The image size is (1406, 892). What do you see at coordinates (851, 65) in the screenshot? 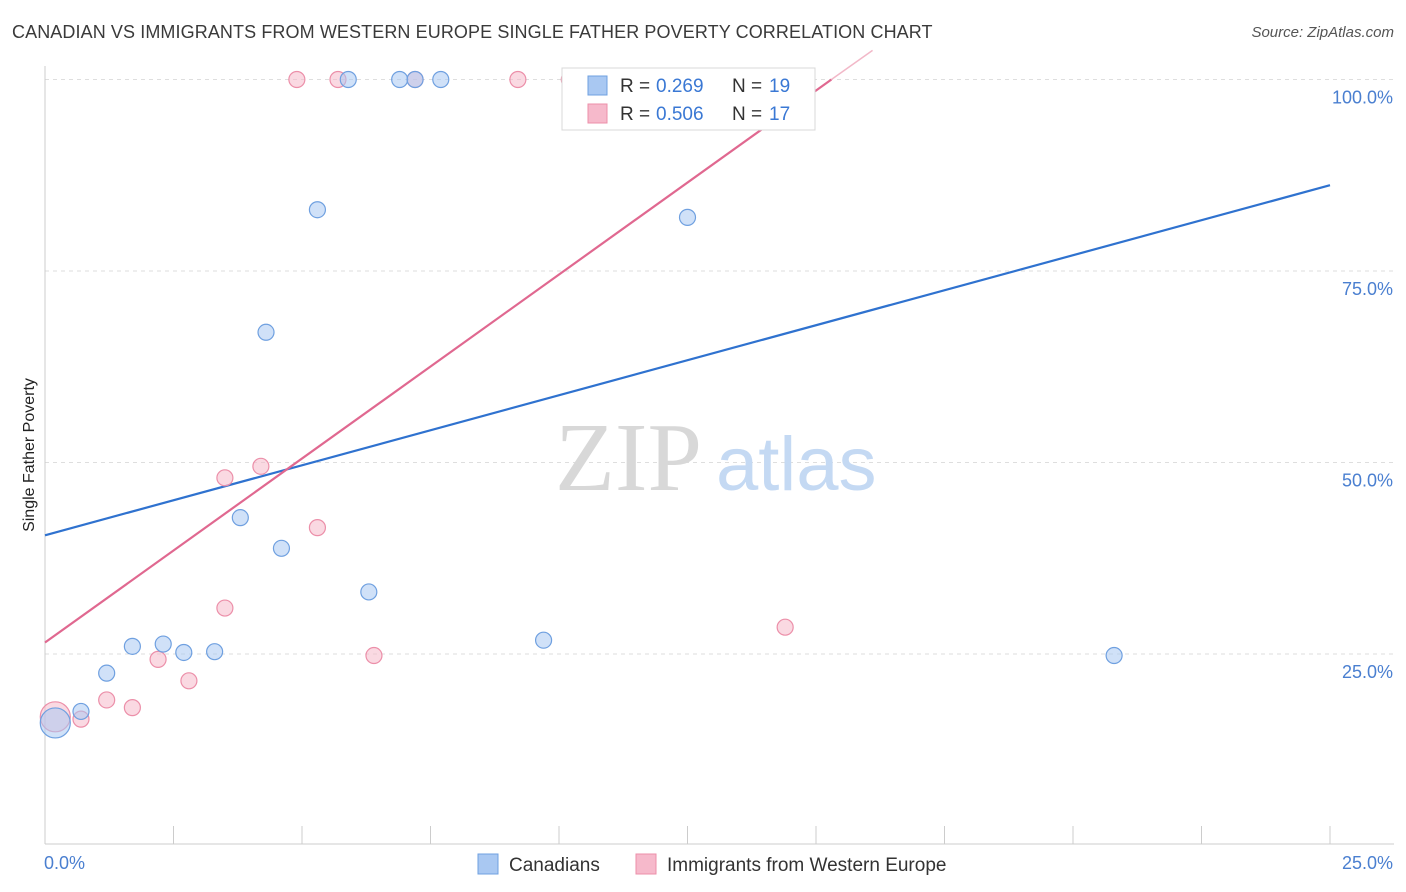
I see `trend-line-immigrants-extension` at bounding box center [851, 65].